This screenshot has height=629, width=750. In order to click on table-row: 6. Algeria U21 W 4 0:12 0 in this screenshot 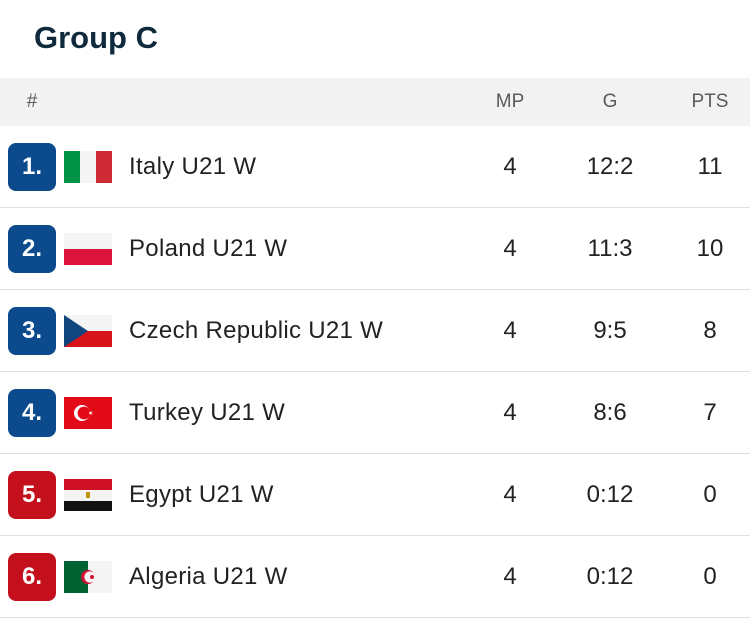, I will do `click(375, 577)`.